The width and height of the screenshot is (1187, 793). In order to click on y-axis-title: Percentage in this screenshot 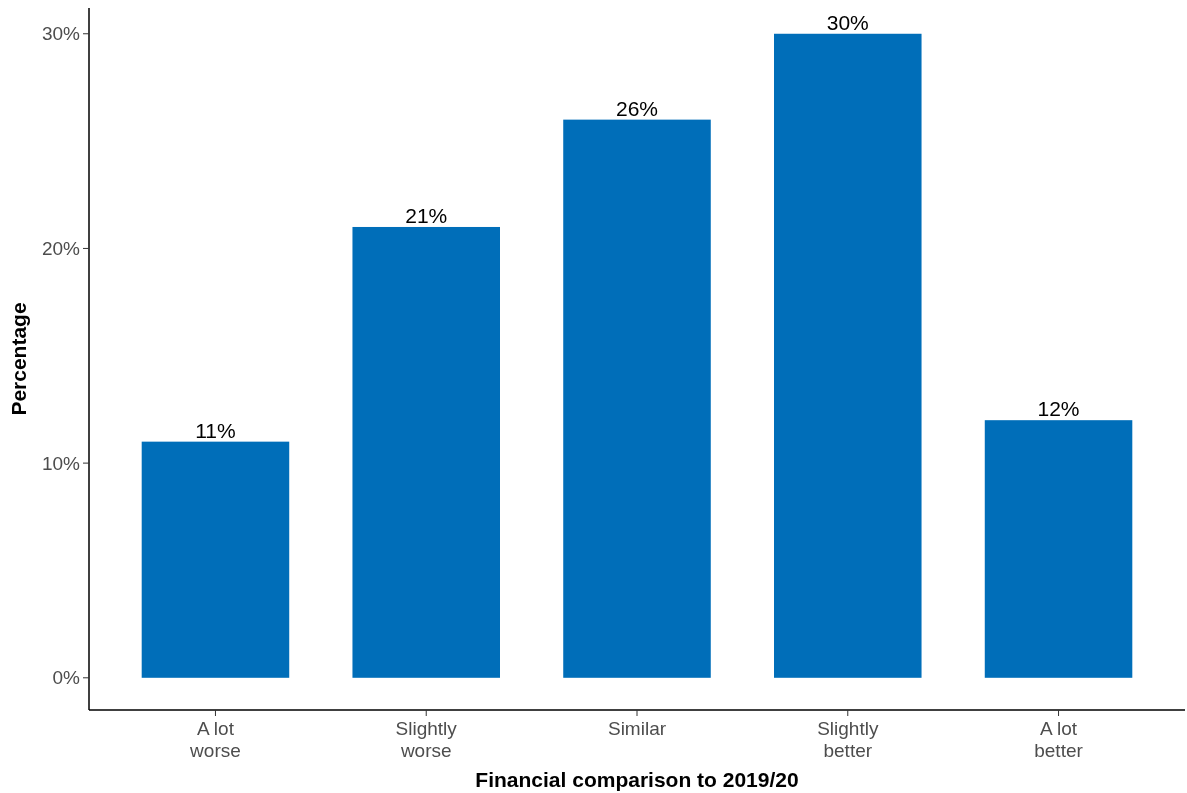, I will do `click(18, 359)`.